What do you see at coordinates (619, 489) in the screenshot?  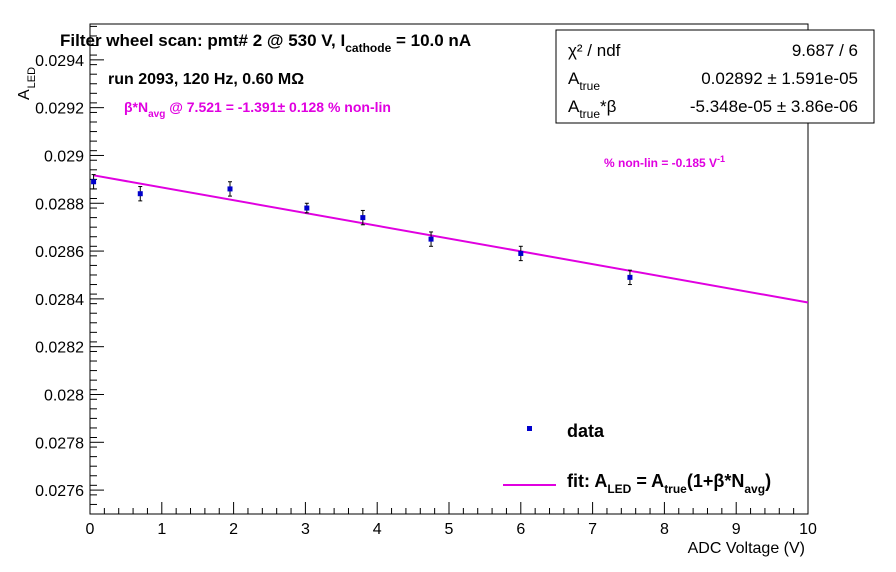 I see `legend-fit-label-part: LED` at bounding box center [619, 489].